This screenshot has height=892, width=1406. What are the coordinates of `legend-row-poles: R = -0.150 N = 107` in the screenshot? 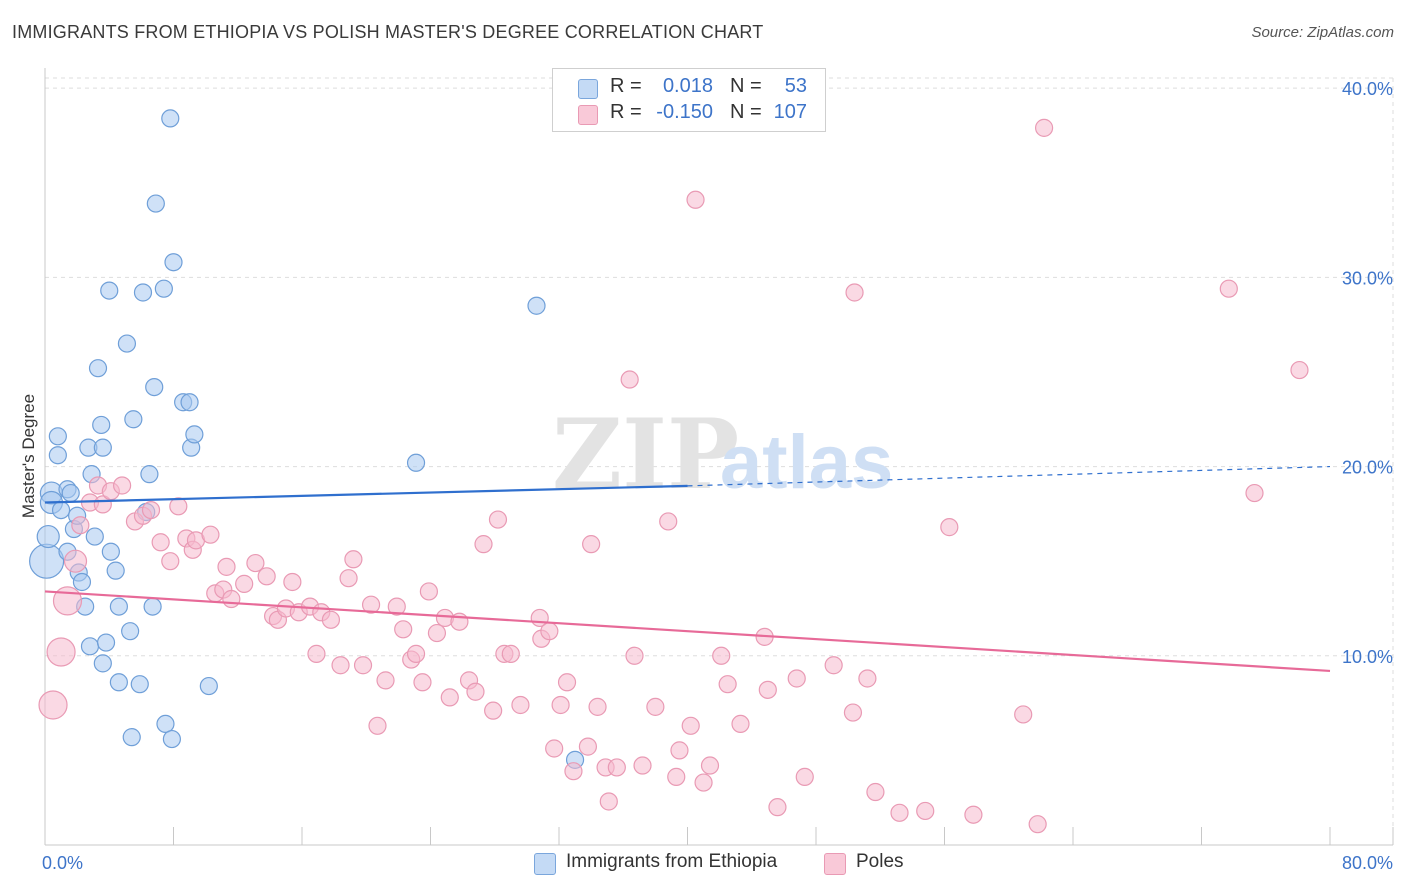 It's located at (689, 114).